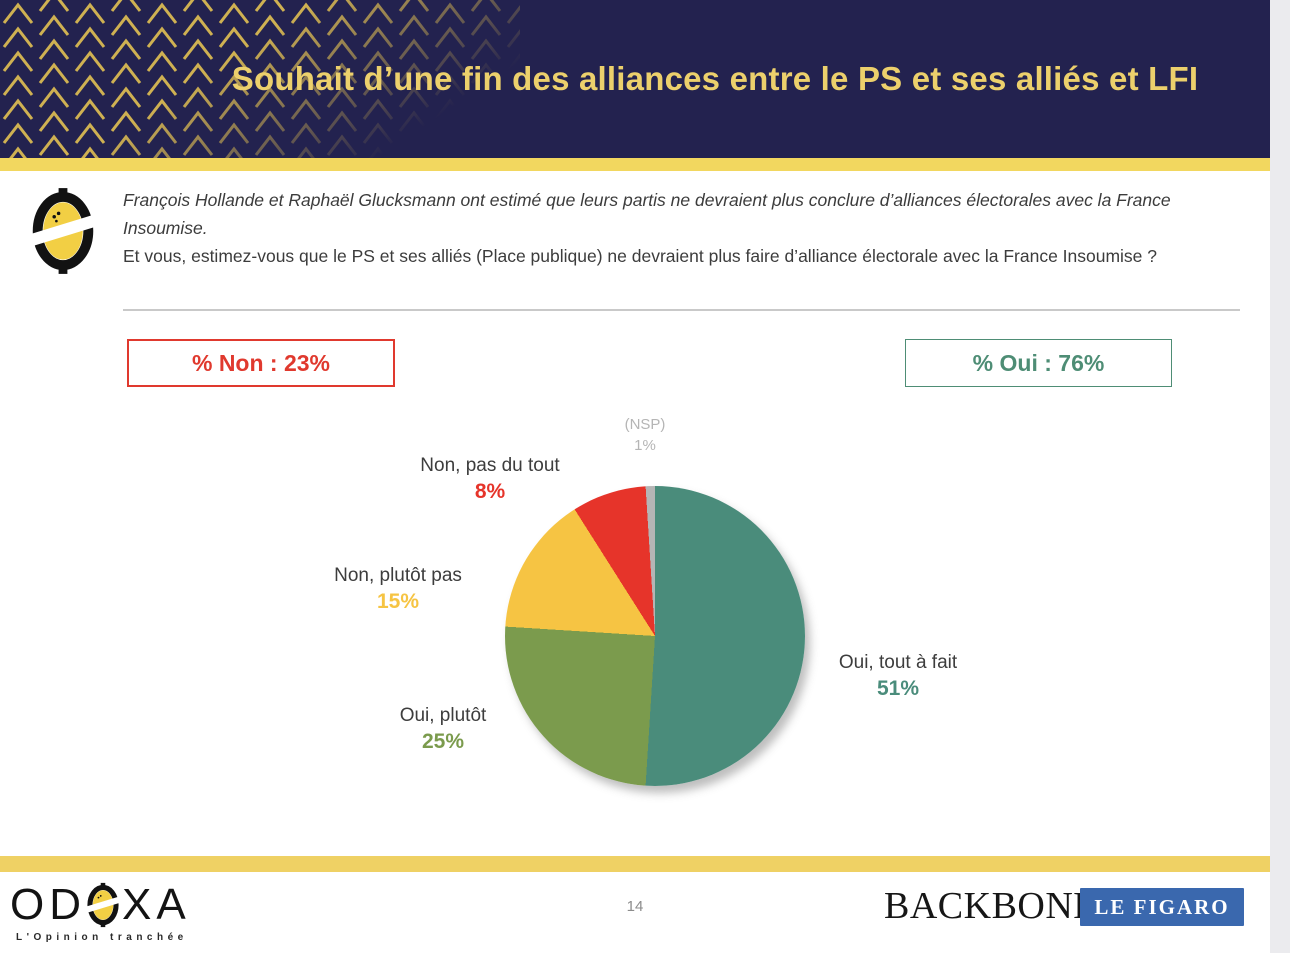  I want to click on chevron-pattern-decoration, so click(260, 79).